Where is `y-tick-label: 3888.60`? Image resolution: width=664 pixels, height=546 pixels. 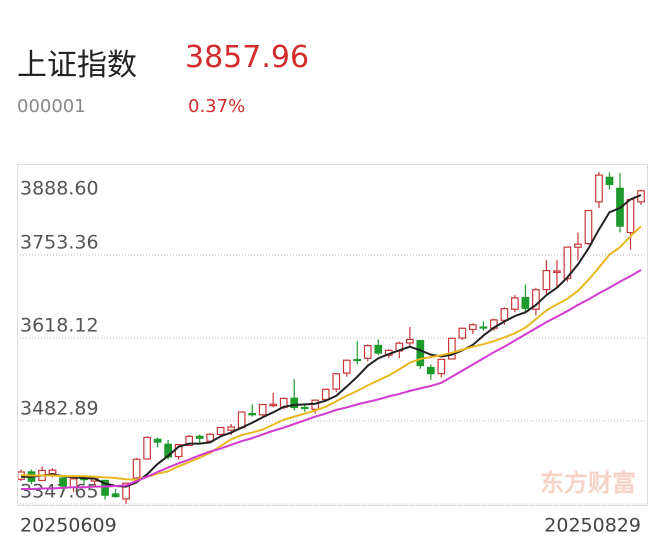 y-tick-label: 3888.60 is located at coordinates (59, 189).